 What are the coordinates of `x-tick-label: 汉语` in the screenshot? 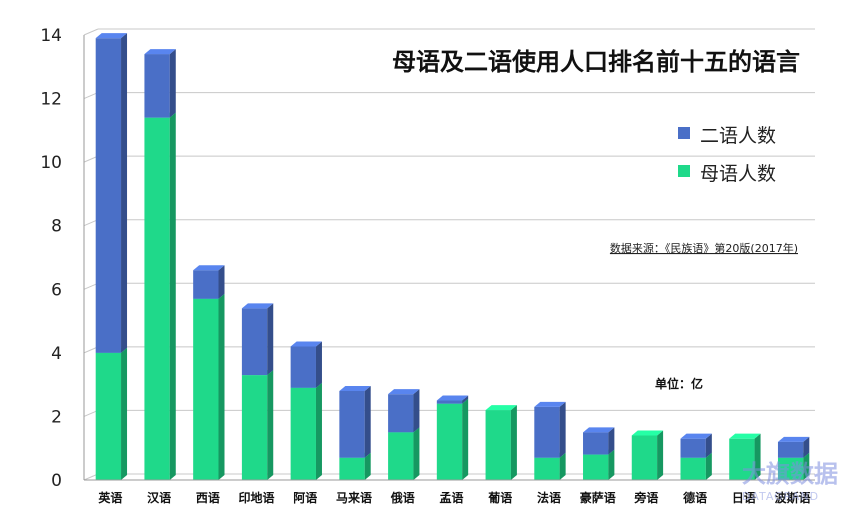 It's located at (159, 497).